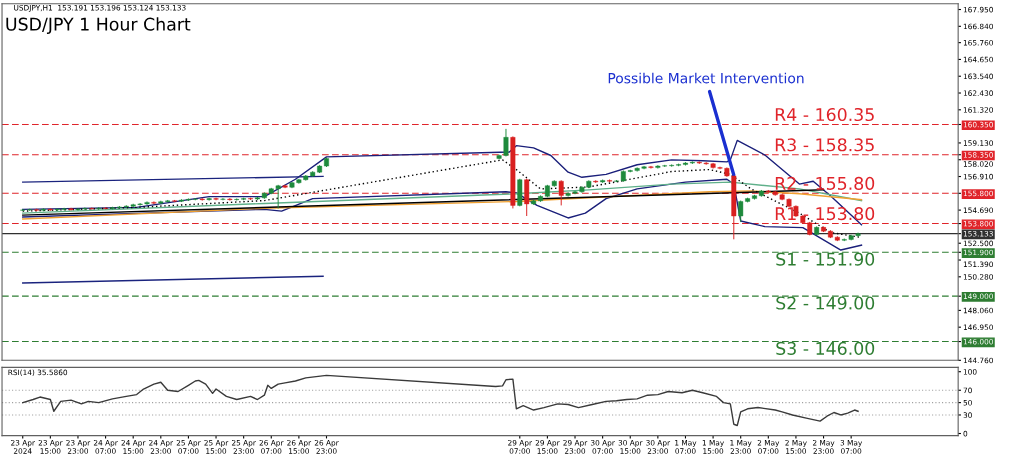 This screenshot has width=1015, height=471. What do you see at coordinates (825, 259) in the screenshot?
I see `ref-line-label: S1 - 151.90` at bounding box center [825, 259].